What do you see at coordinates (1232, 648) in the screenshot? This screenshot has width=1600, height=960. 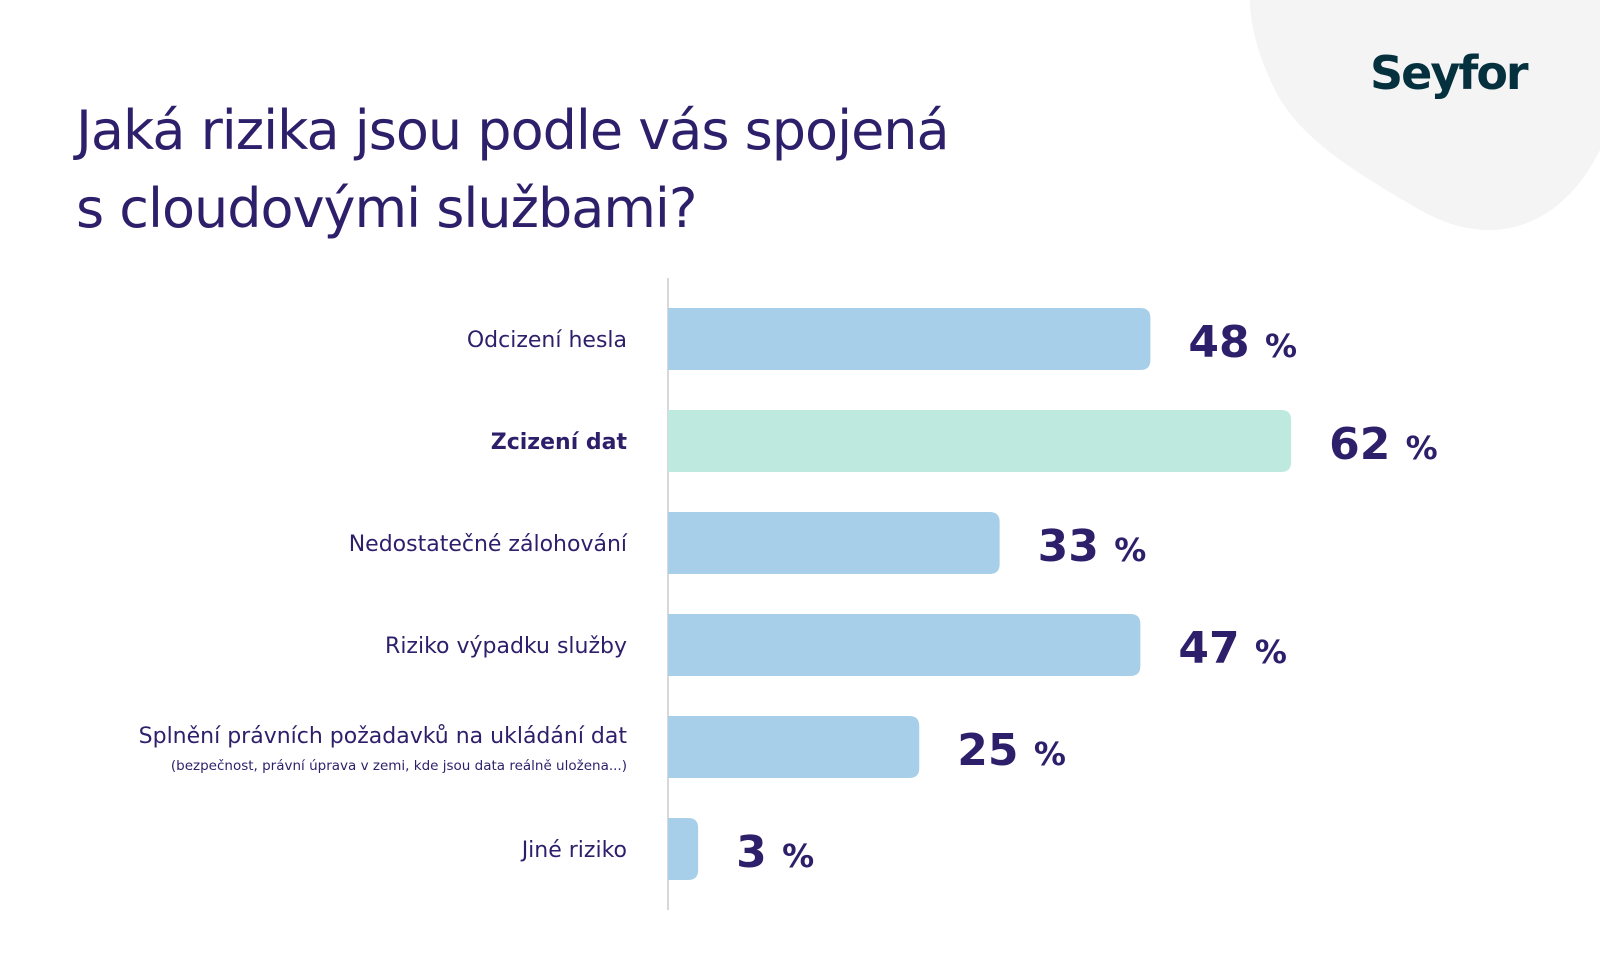 I see `data-label: 47 %` at bounding box center [1232, 648].